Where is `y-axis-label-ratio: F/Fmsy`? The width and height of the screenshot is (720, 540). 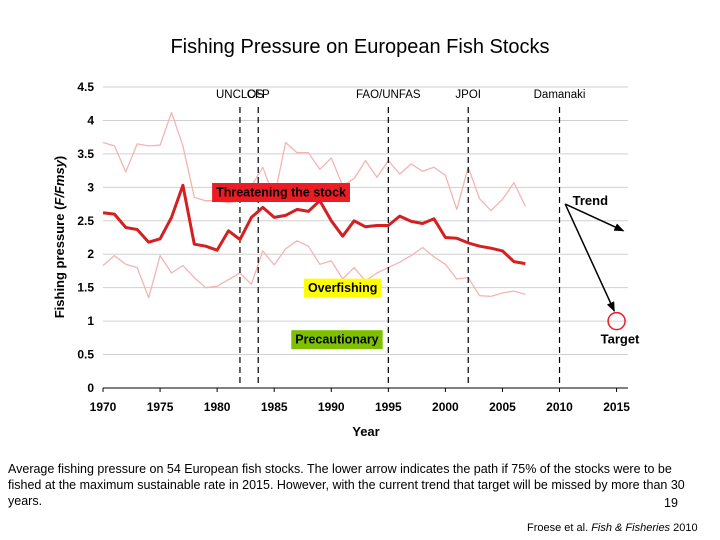
y-axis-label-ratio: F/Fmsy is located at coordinates (59, 182).